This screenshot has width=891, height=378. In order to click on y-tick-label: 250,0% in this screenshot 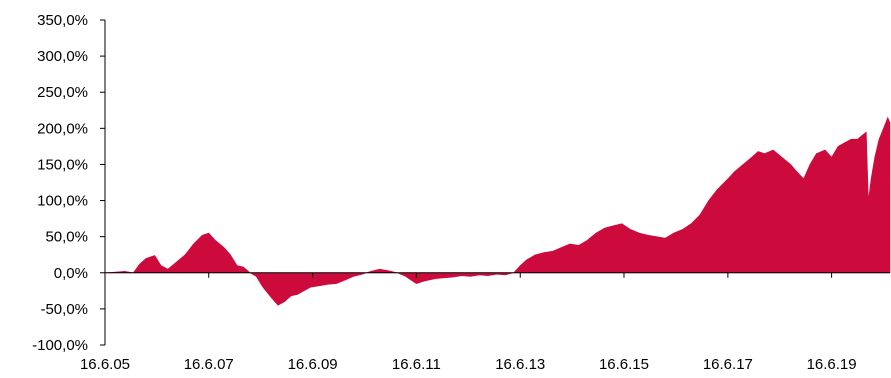, I will do `click(62, 92)`.